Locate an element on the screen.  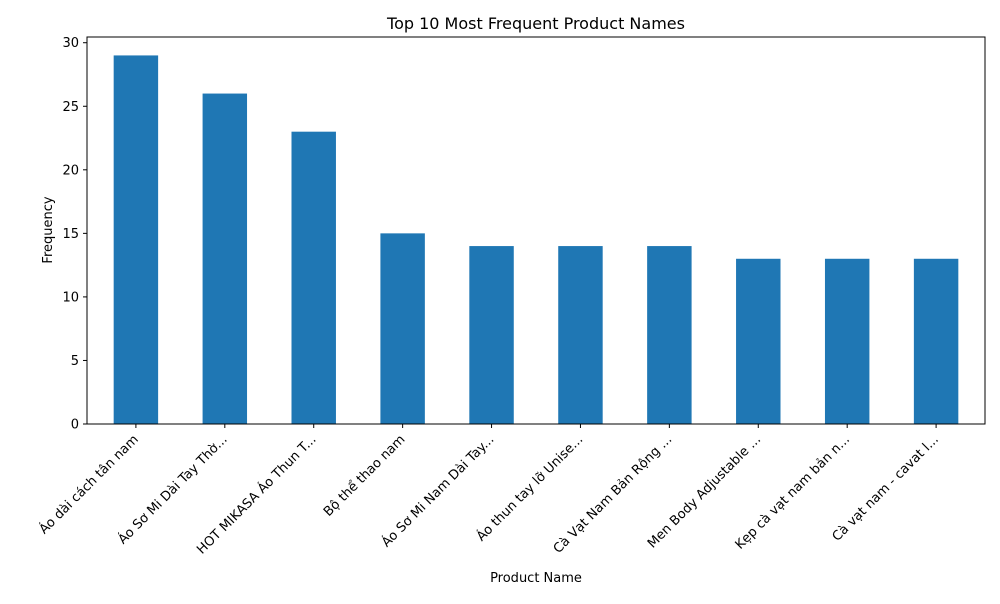
y-tick-label: 25 is located at coordinates (70, 107).